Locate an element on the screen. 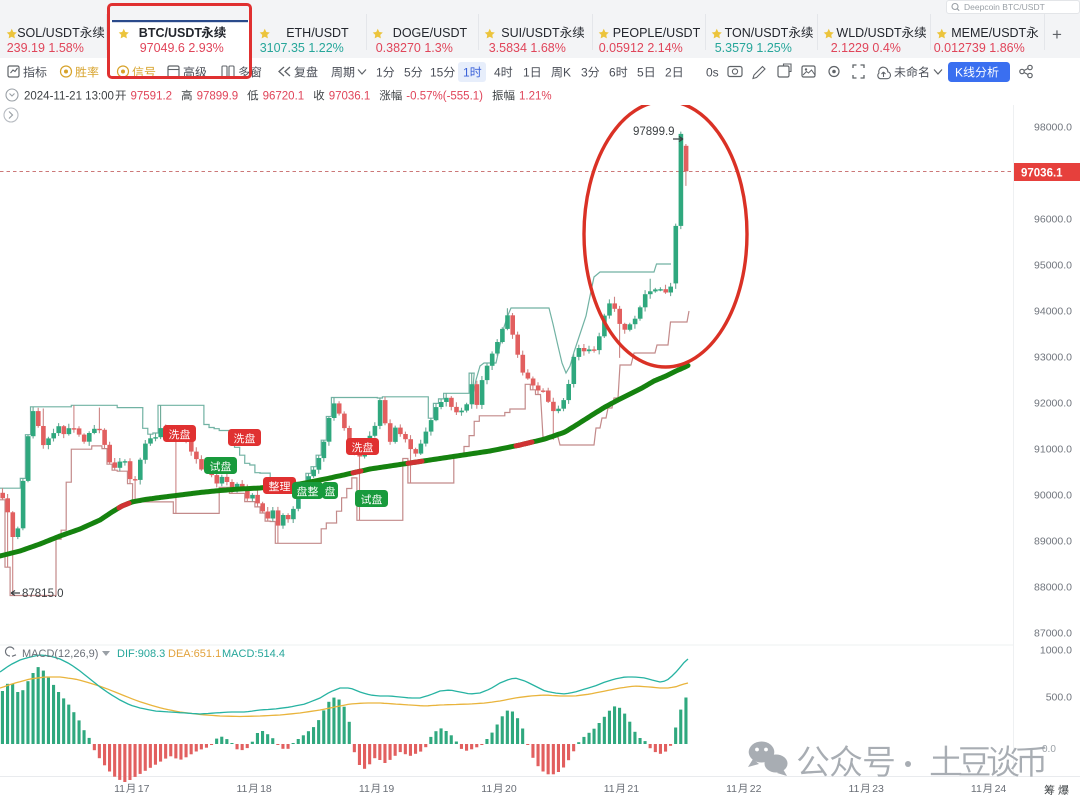  svg-text: 239.19 1.58% is located at coordinates (45, 48).